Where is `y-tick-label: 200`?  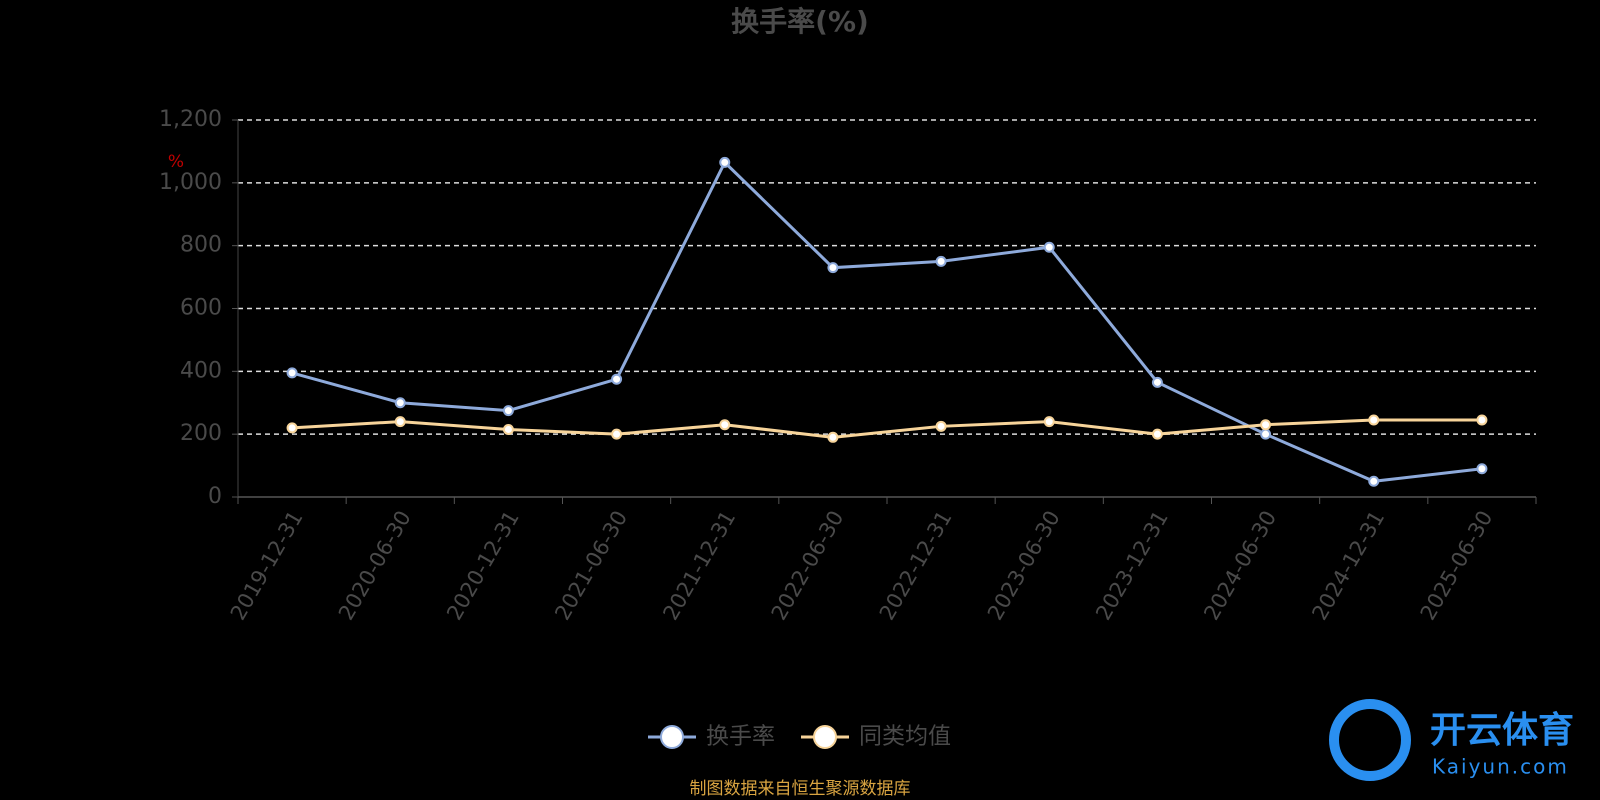
y-tick-label: 200 is located at coordinates (201, 433).